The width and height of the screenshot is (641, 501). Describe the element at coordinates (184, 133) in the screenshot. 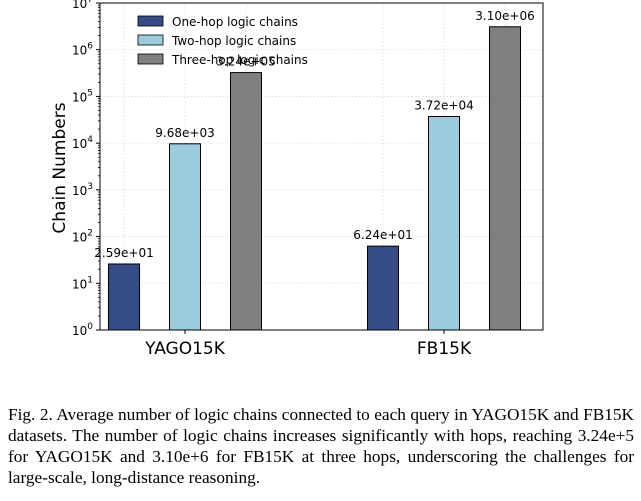

I see `bar-value-label: 9.68e+03` at that location.